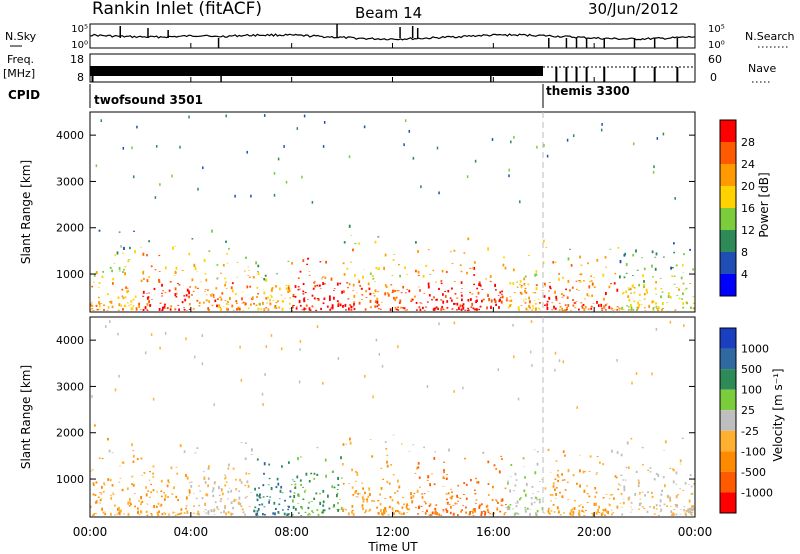  I want to click on velocity-colorbar-tick: -100, so click(753, 451).